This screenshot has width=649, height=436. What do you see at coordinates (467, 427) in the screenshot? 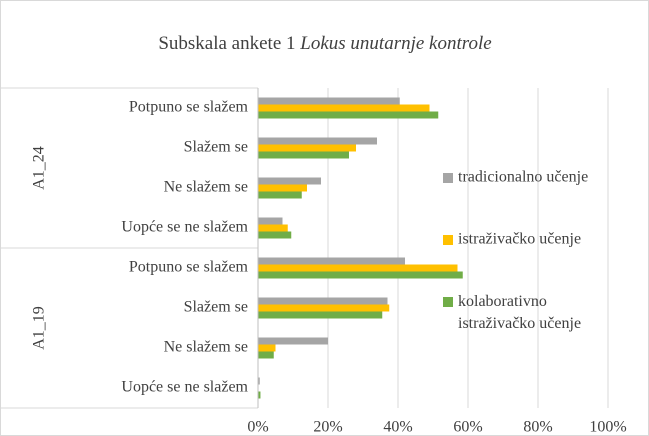
I see `x-tick-label: 60%` at bounding box center [467, 427].